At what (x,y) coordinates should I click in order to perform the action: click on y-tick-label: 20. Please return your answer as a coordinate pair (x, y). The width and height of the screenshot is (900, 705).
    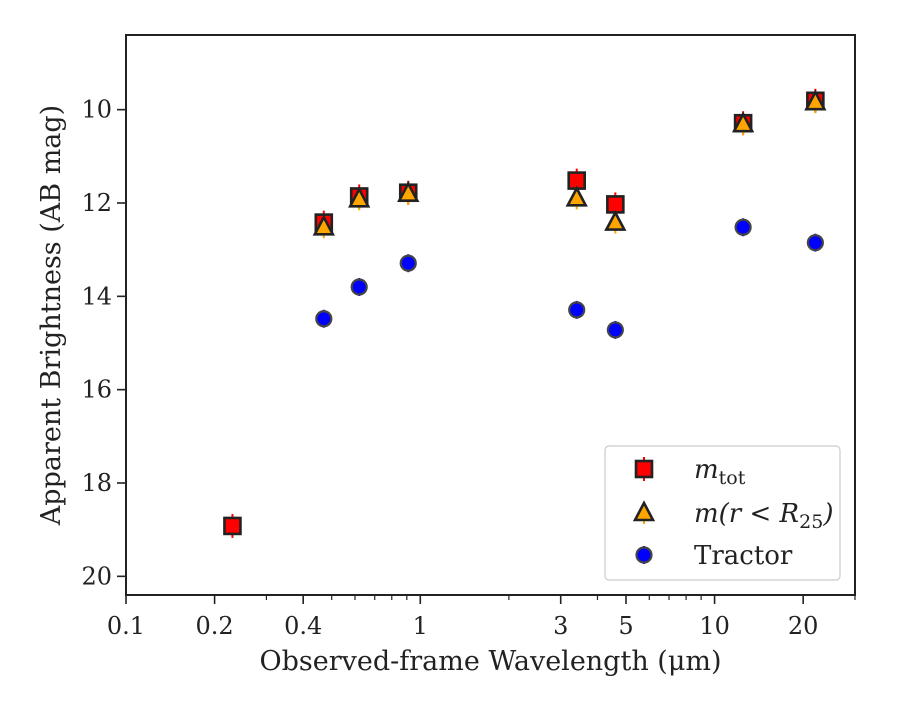
    Looking at the image, I should click on (96, 576).